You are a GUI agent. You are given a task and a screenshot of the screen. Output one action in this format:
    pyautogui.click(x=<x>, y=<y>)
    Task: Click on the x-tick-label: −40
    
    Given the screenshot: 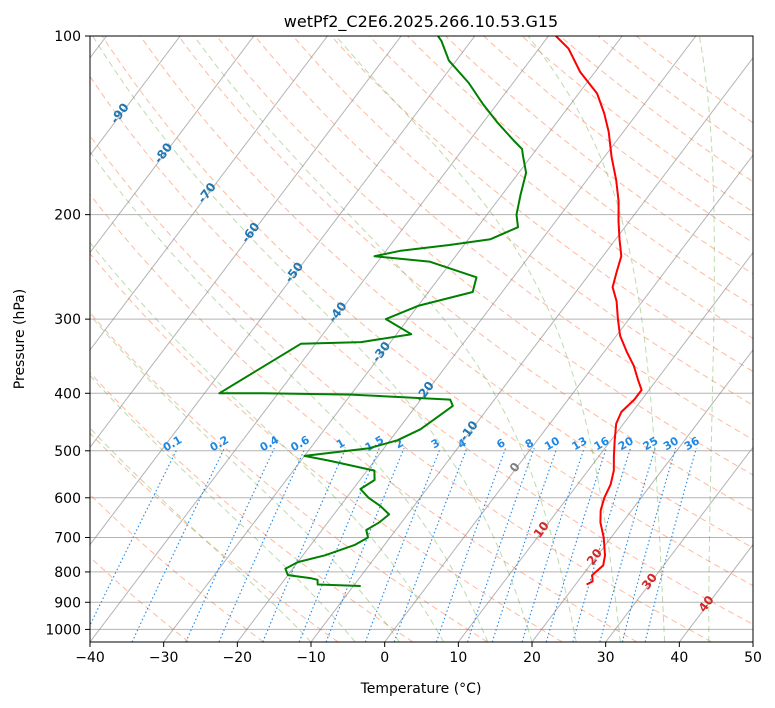 What is the action you would take?
    pyautogui.click(x=90, y=658)
    